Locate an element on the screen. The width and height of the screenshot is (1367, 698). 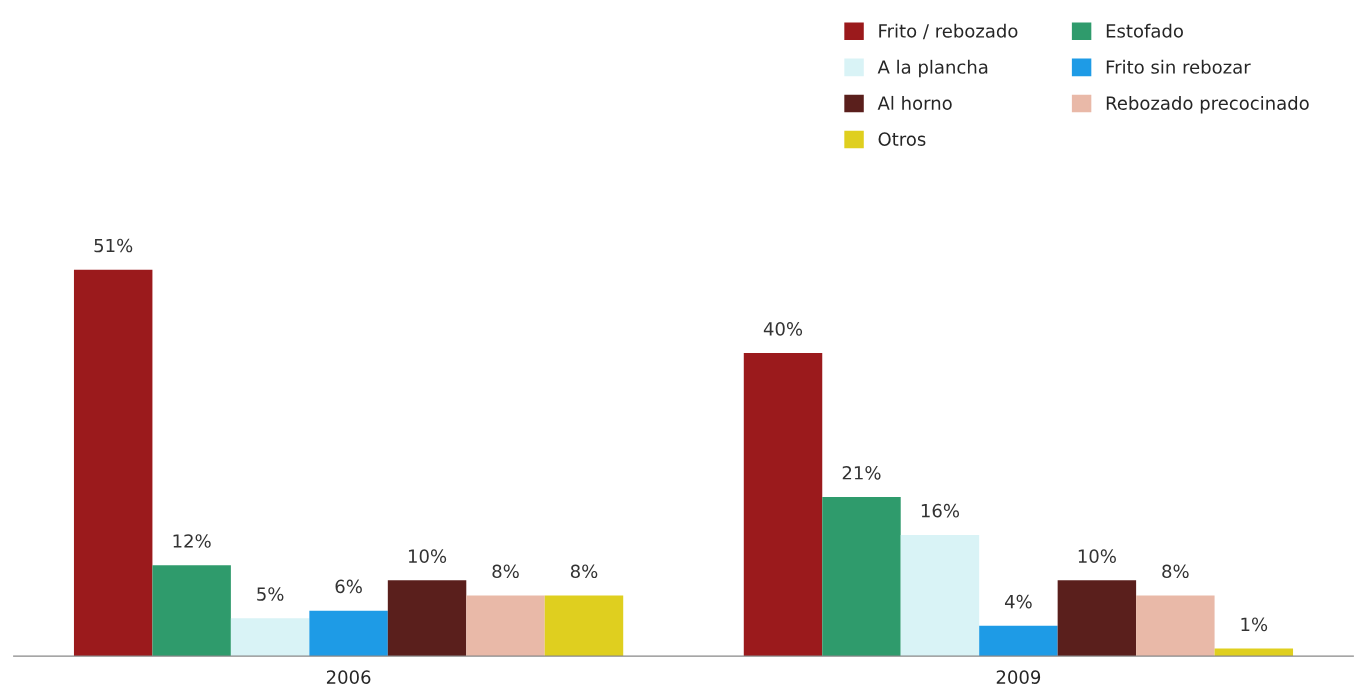
legend-label: Frito sin rebozar is located at coordinates (1178, 66).